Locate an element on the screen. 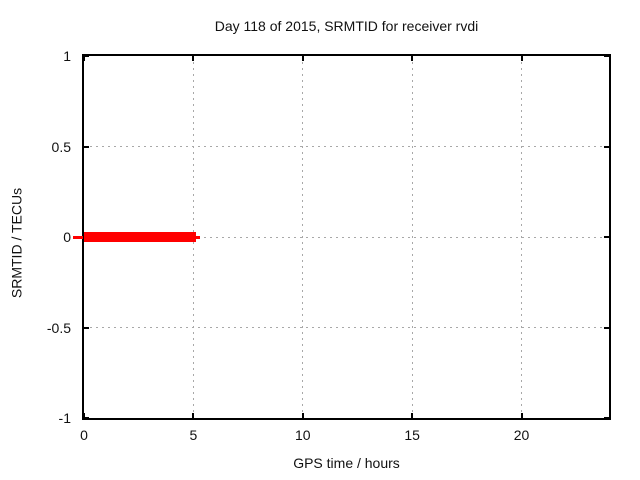 This screenshot has width=640, height=480. y-tick-label: 1 is located at coordinates (67, 56).